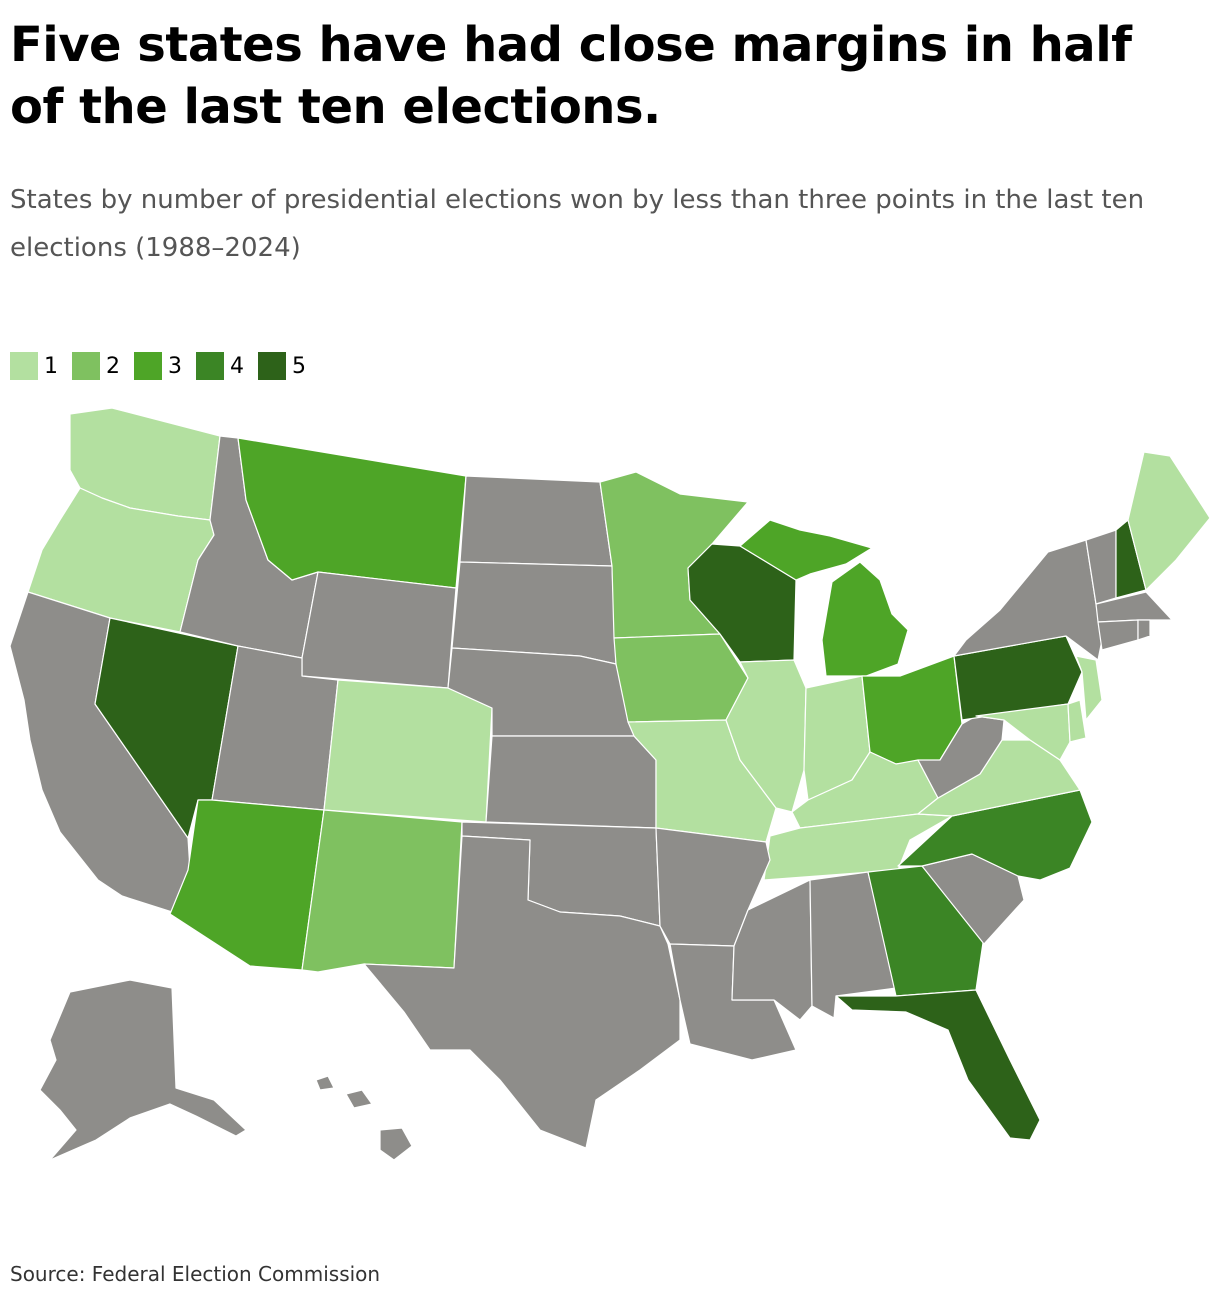 The image size is (1220, 1304). What do you see at coordinates (938, 1065) in the screenshot?
I see `state-FL` at bounding box center [938, 1065].